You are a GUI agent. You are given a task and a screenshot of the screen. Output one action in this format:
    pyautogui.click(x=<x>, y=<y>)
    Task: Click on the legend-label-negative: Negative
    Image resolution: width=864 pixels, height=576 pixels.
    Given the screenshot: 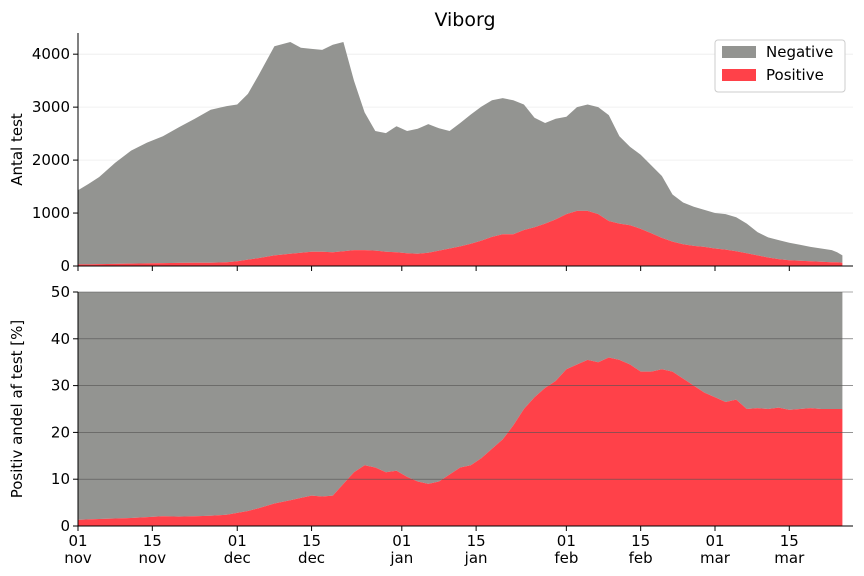 What is the action you would take?
    pyautogui.click(x=799, y=52)
    